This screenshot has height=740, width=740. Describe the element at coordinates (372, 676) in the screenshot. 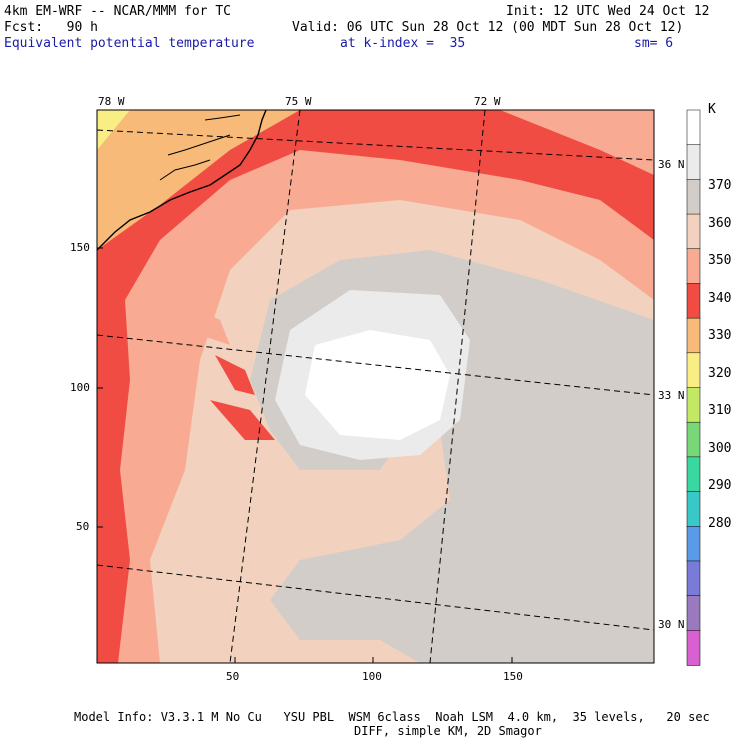

I see `x-tick-label: 100` at that location.